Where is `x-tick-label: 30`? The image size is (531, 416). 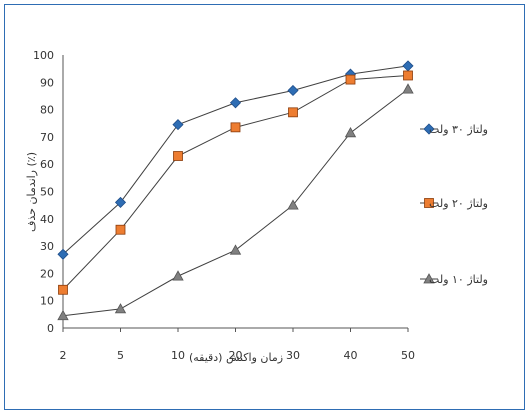
x-tick-label: 30 is located at coordinates (293, 355).